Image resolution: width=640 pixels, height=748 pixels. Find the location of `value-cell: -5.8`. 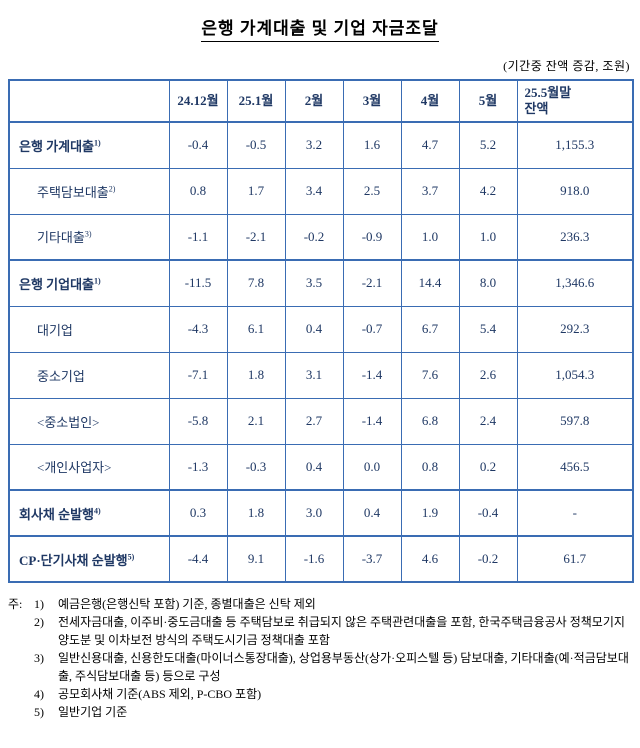

value-cell: -5.8 is located at coordinates (198, 421).